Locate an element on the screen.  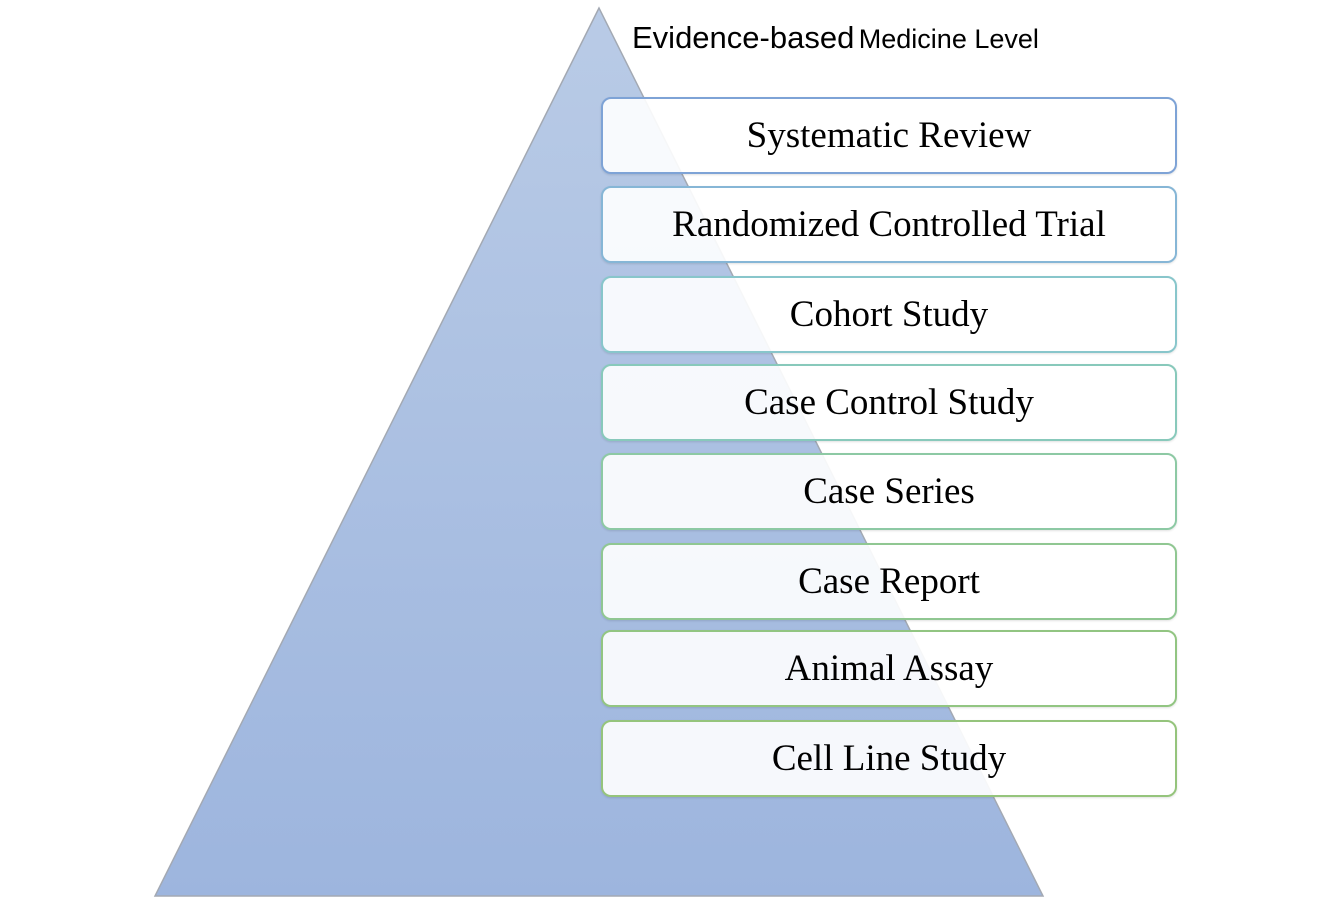
level-box-systematic-review: Systematic Review is located at coordinates (889, 135).